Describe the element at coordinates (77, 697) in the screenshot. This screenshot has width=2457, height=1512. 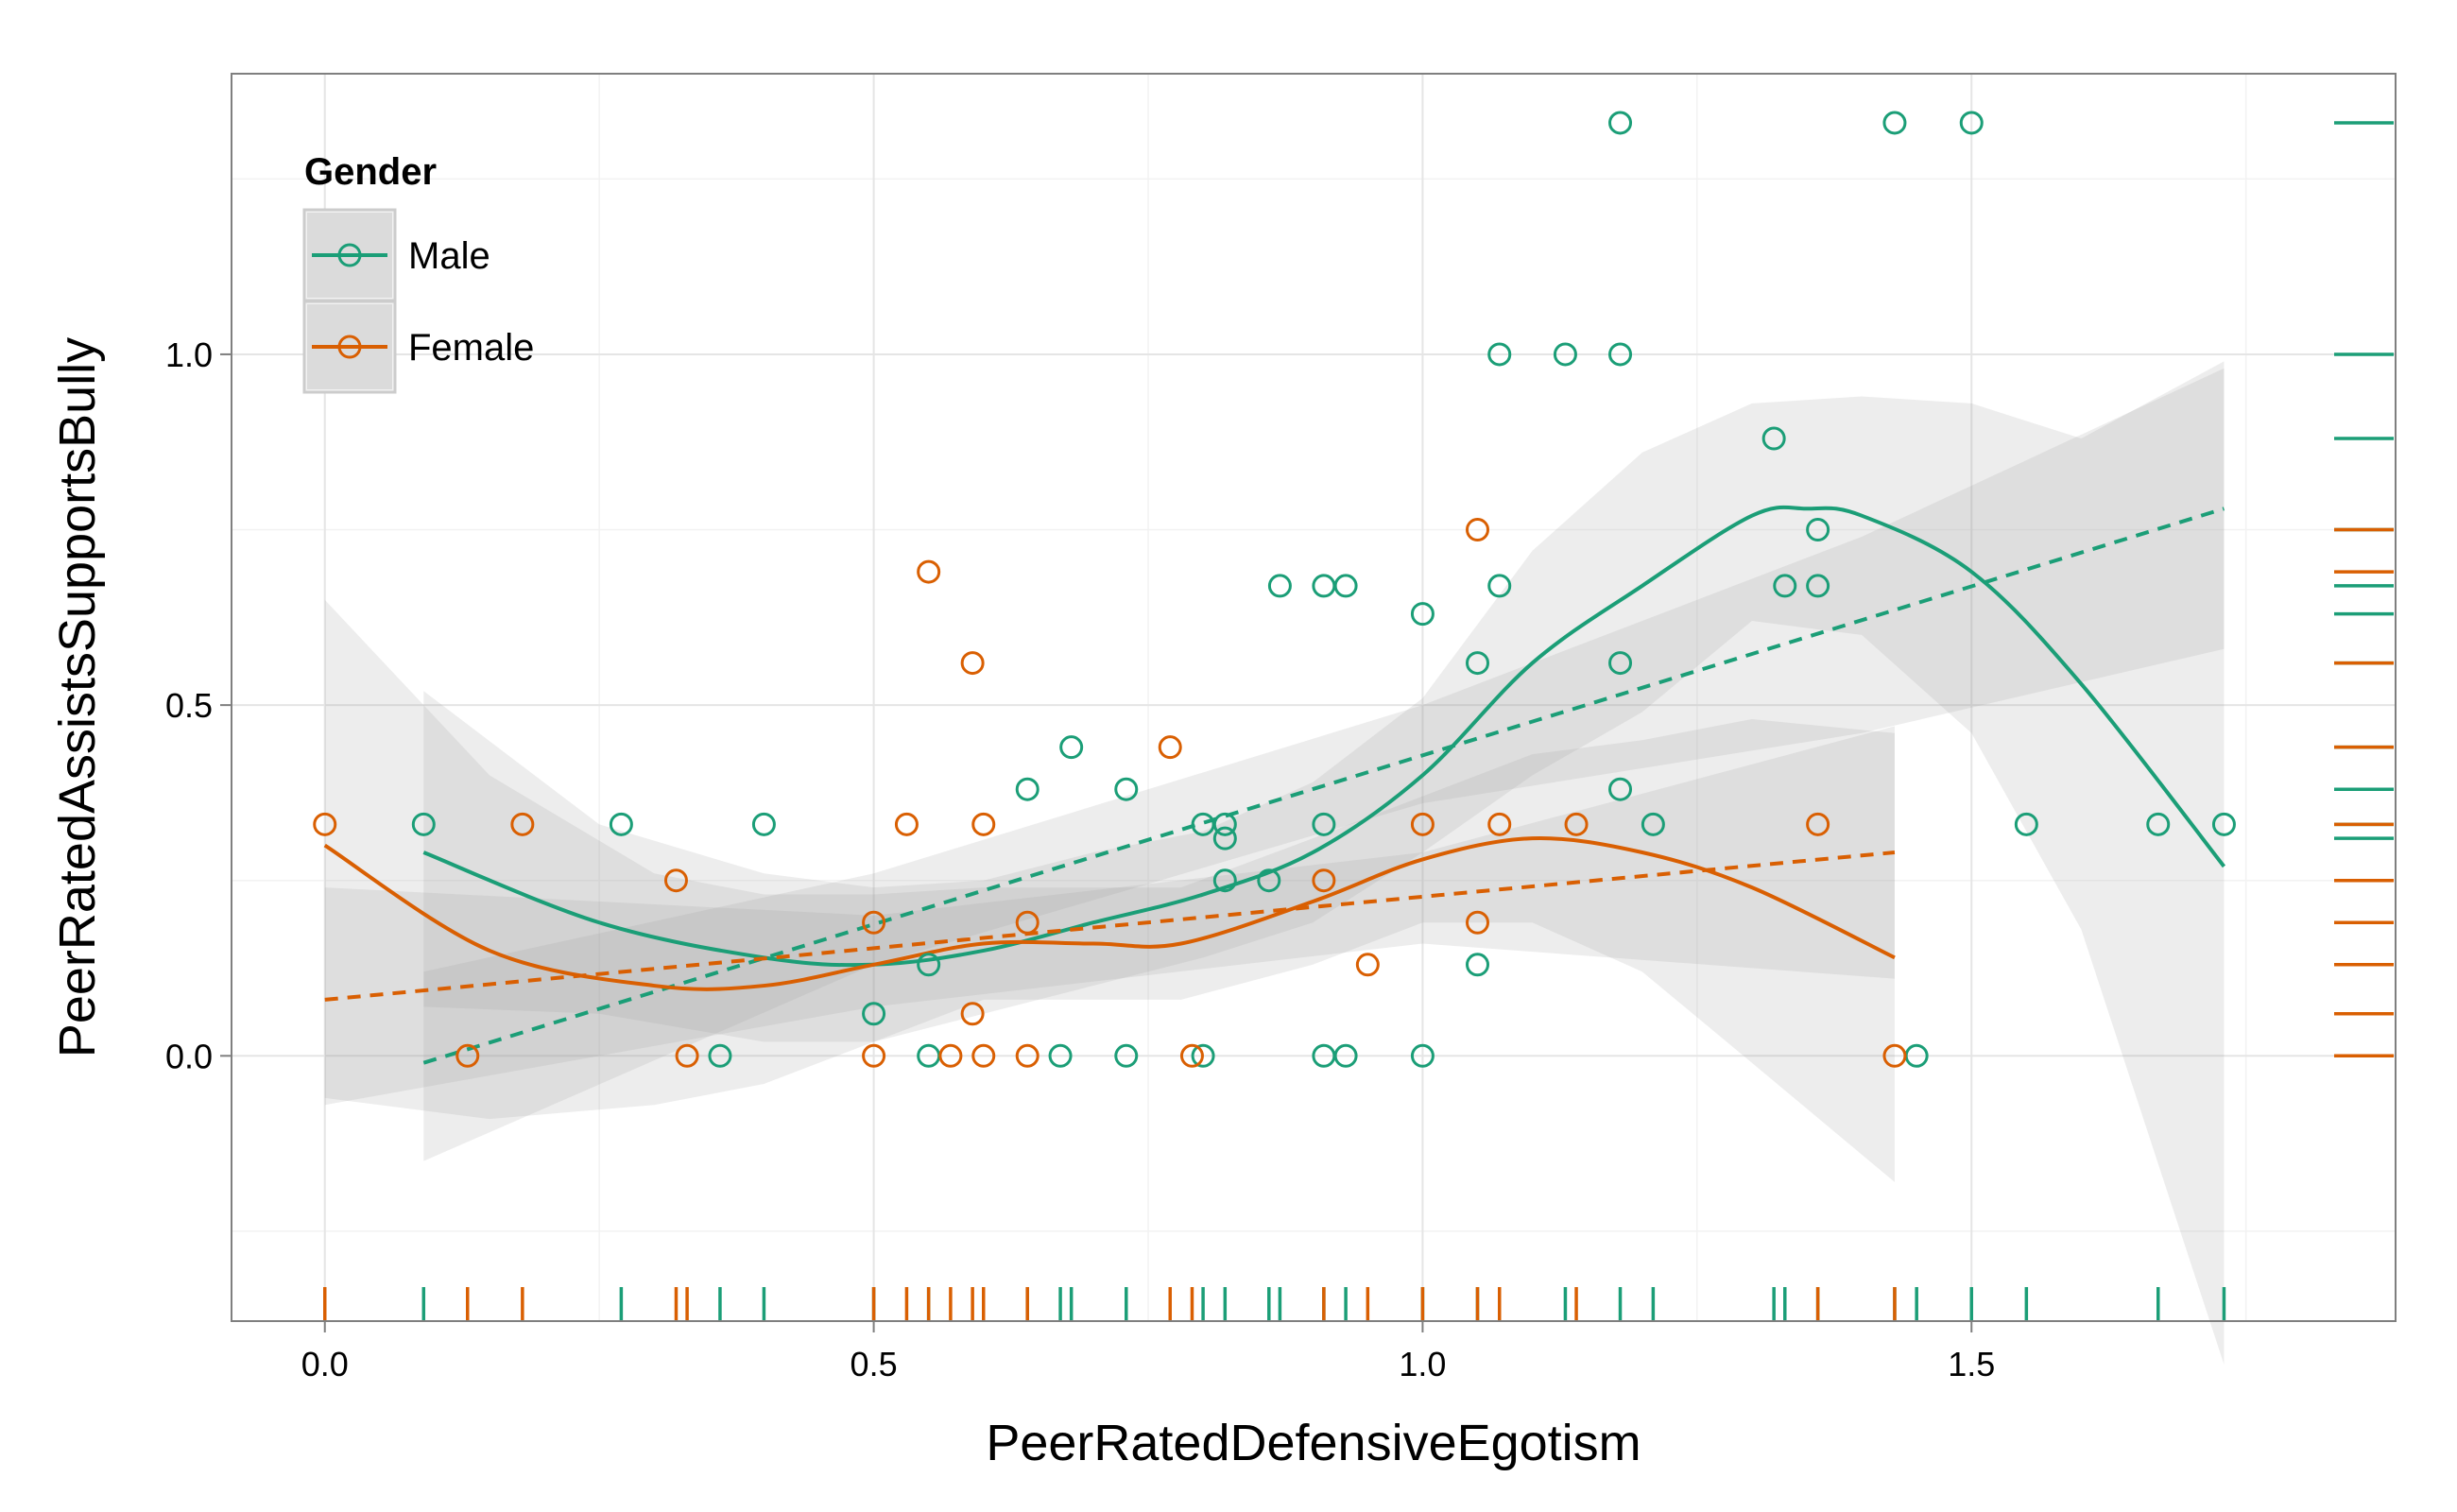
I see `y-axis-title: PeerRatedAssistsSupportsBully` at that location.